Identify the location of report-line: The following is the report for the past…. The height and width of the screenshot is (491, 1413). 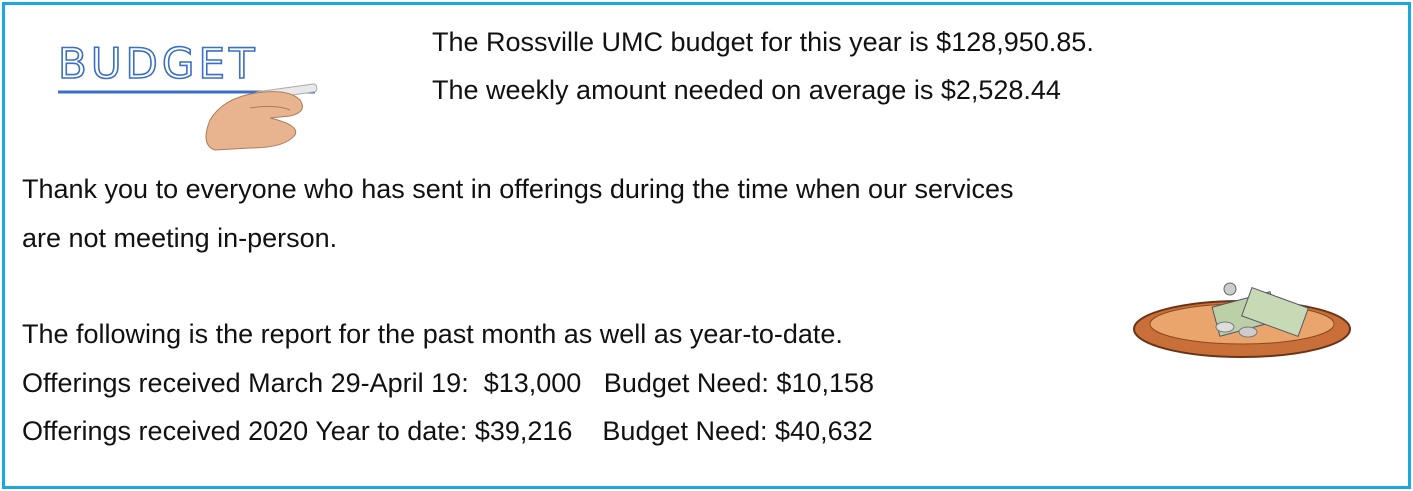
(432, 334).